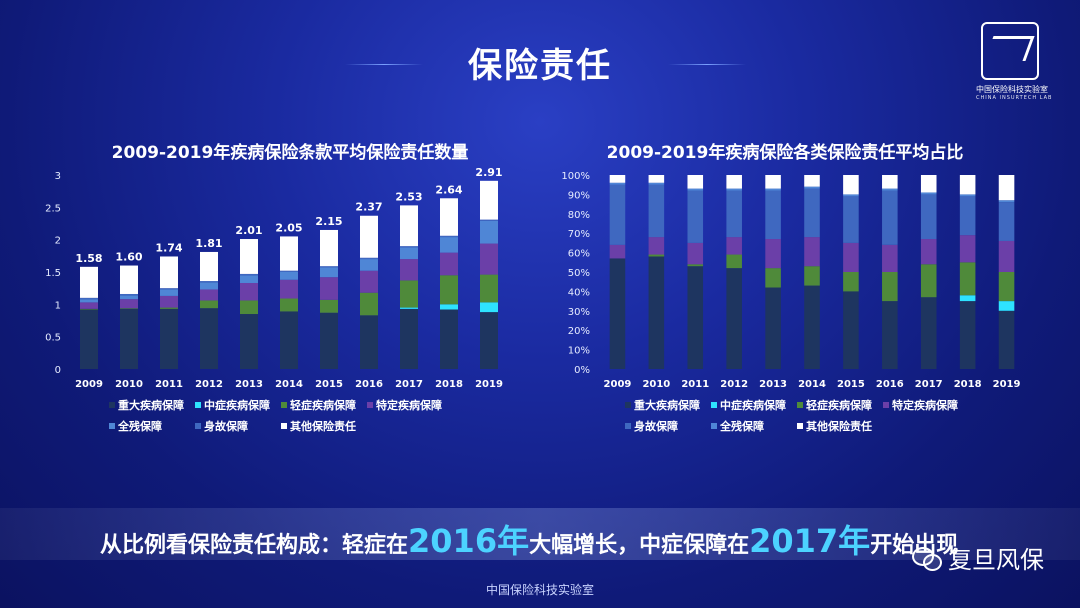 This screenshot has width=1080, height=608. Describe the element at coordinates (996, 560) in the screenshot. I see `watermark-text: 复旦风保` at that location.